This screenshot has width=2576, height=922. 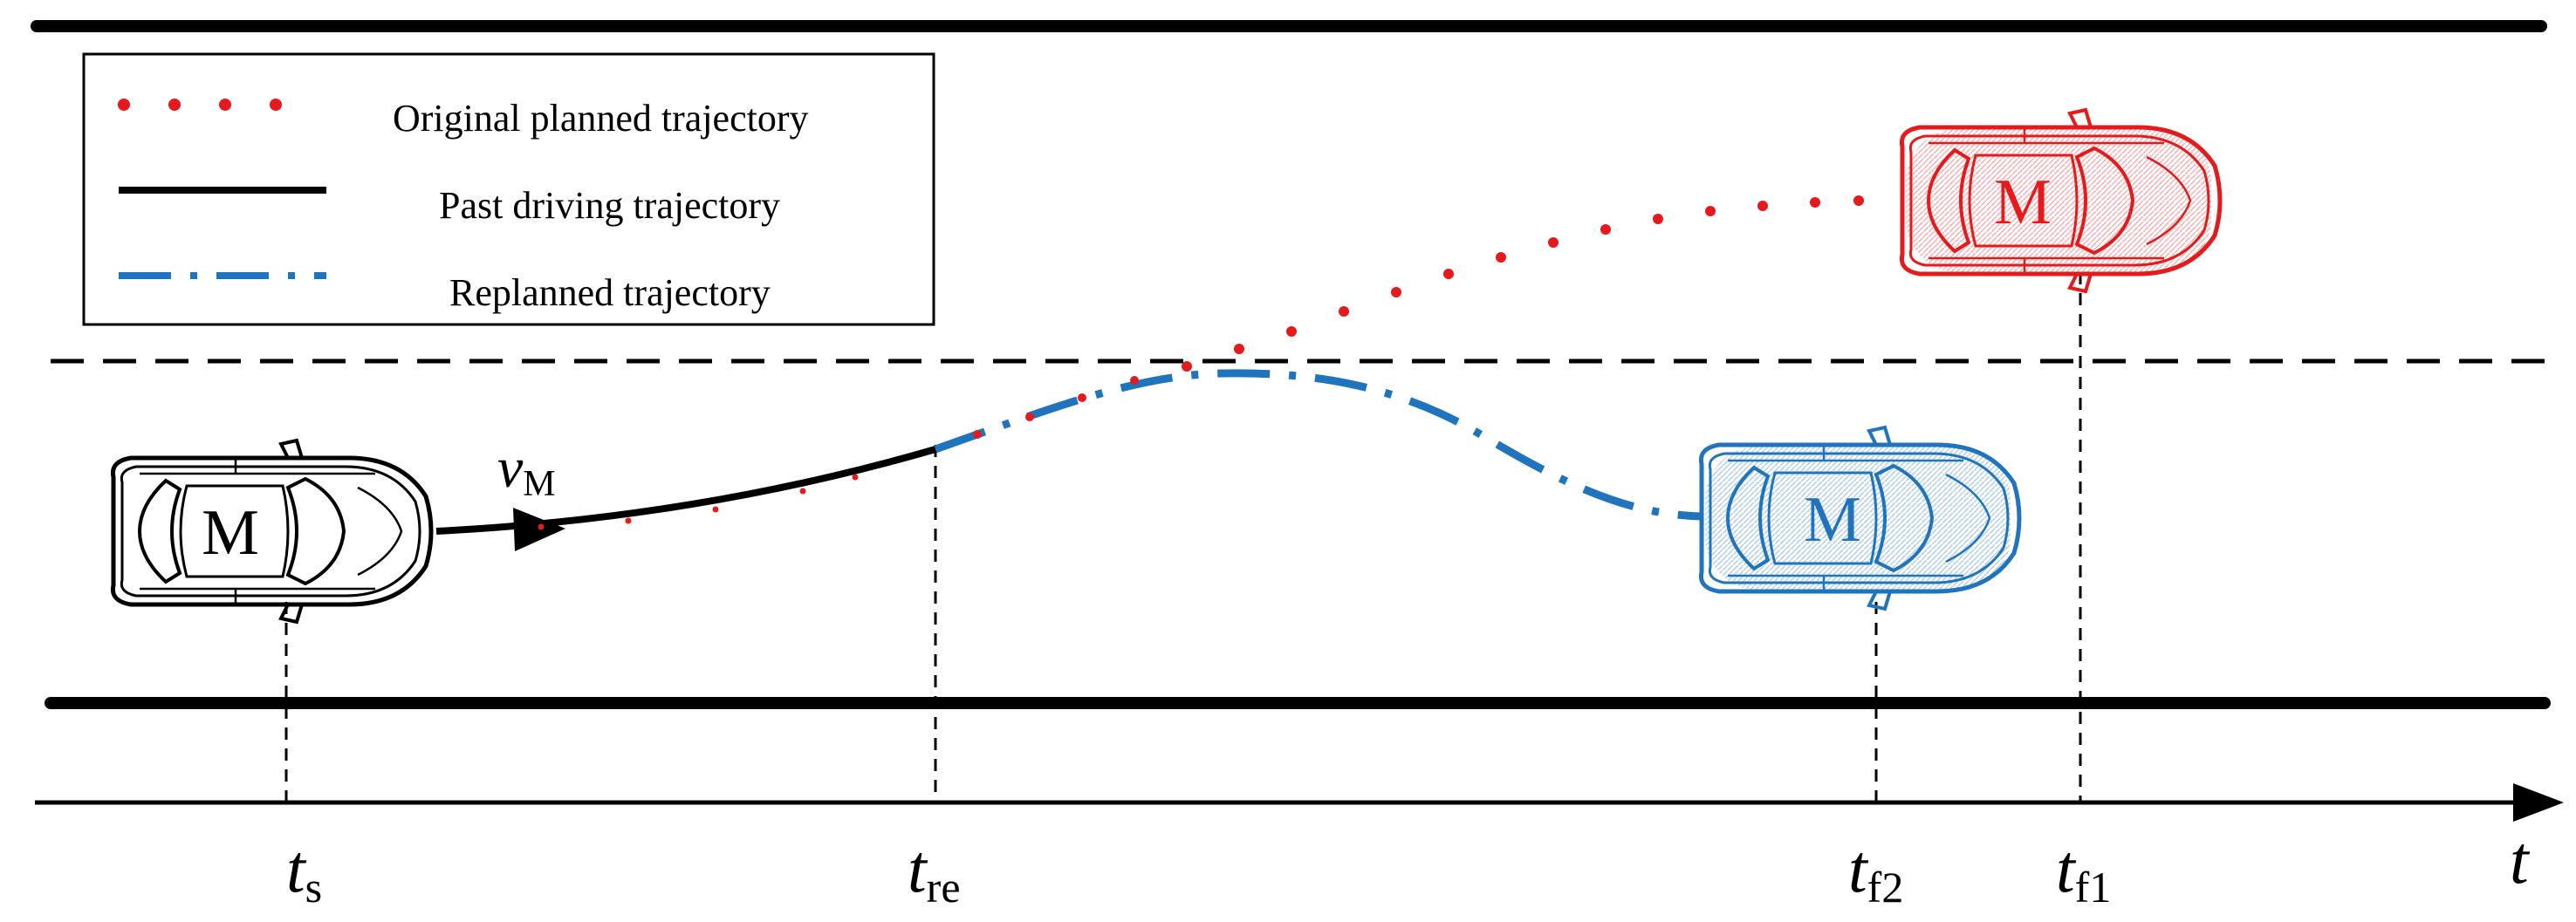 I want to click on velocity-arrowhead, so click(x=539, y=529).